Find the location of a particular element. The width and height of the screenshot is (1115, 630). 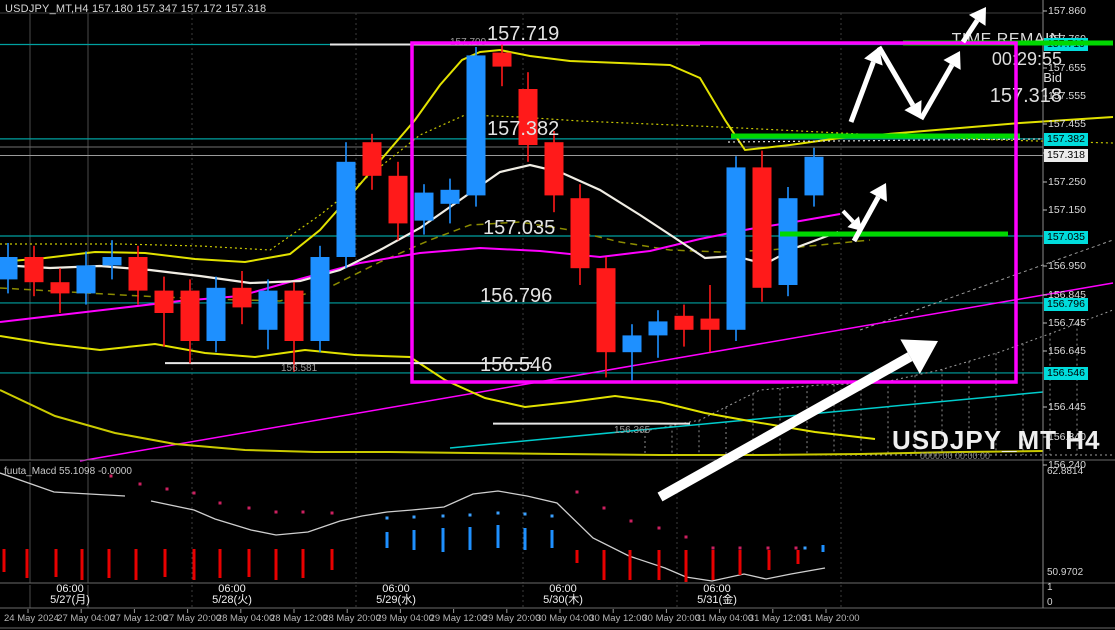

axis-price-tag: 157.035 is located at coordinates (1066, 237).